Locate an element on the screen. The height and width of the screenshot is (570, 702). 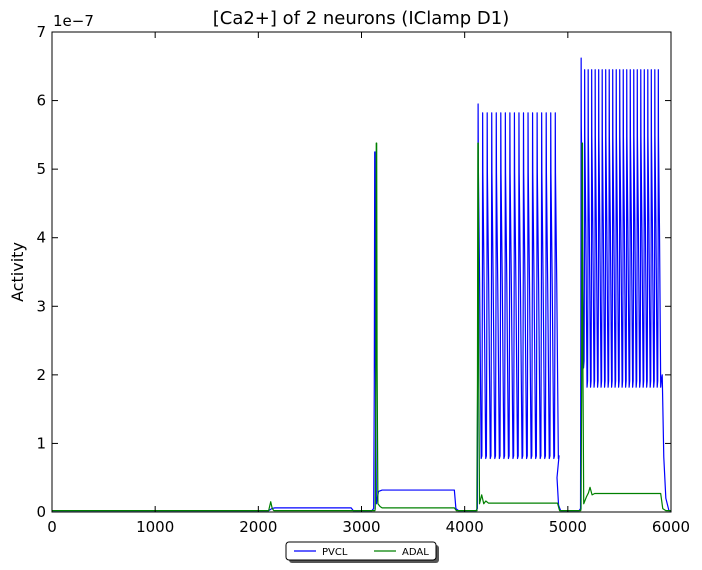
y-tick-label: 1 is located at coordinates (41, 443).